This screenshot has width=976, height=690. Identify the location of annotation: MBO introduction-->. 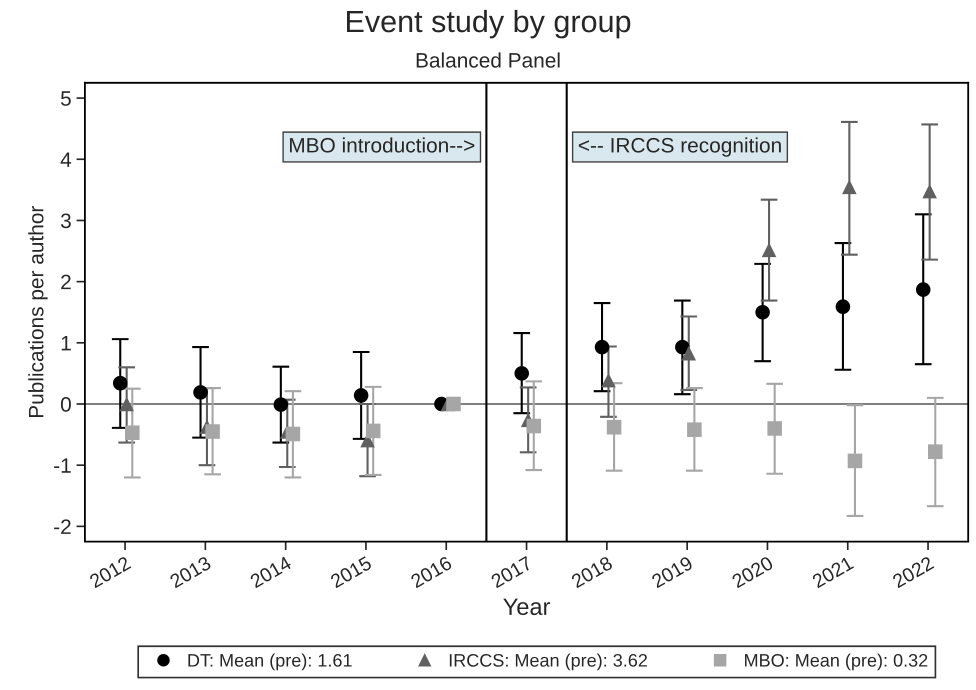
(382, 145).